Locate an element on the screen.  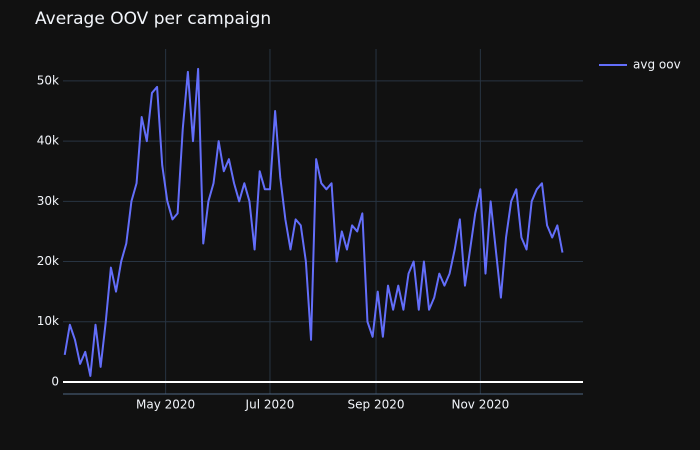
legend-label: avg oov is located at coordinates (657, 65).